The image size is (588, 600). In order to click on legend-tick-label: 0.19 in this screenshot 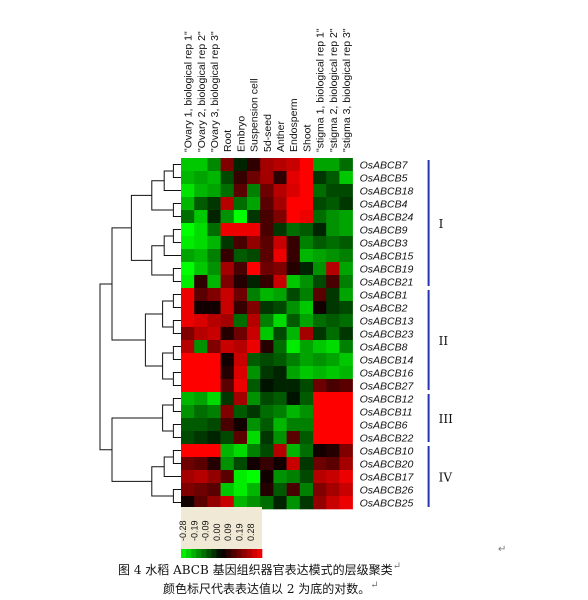, I will do `click(240, 532)`.